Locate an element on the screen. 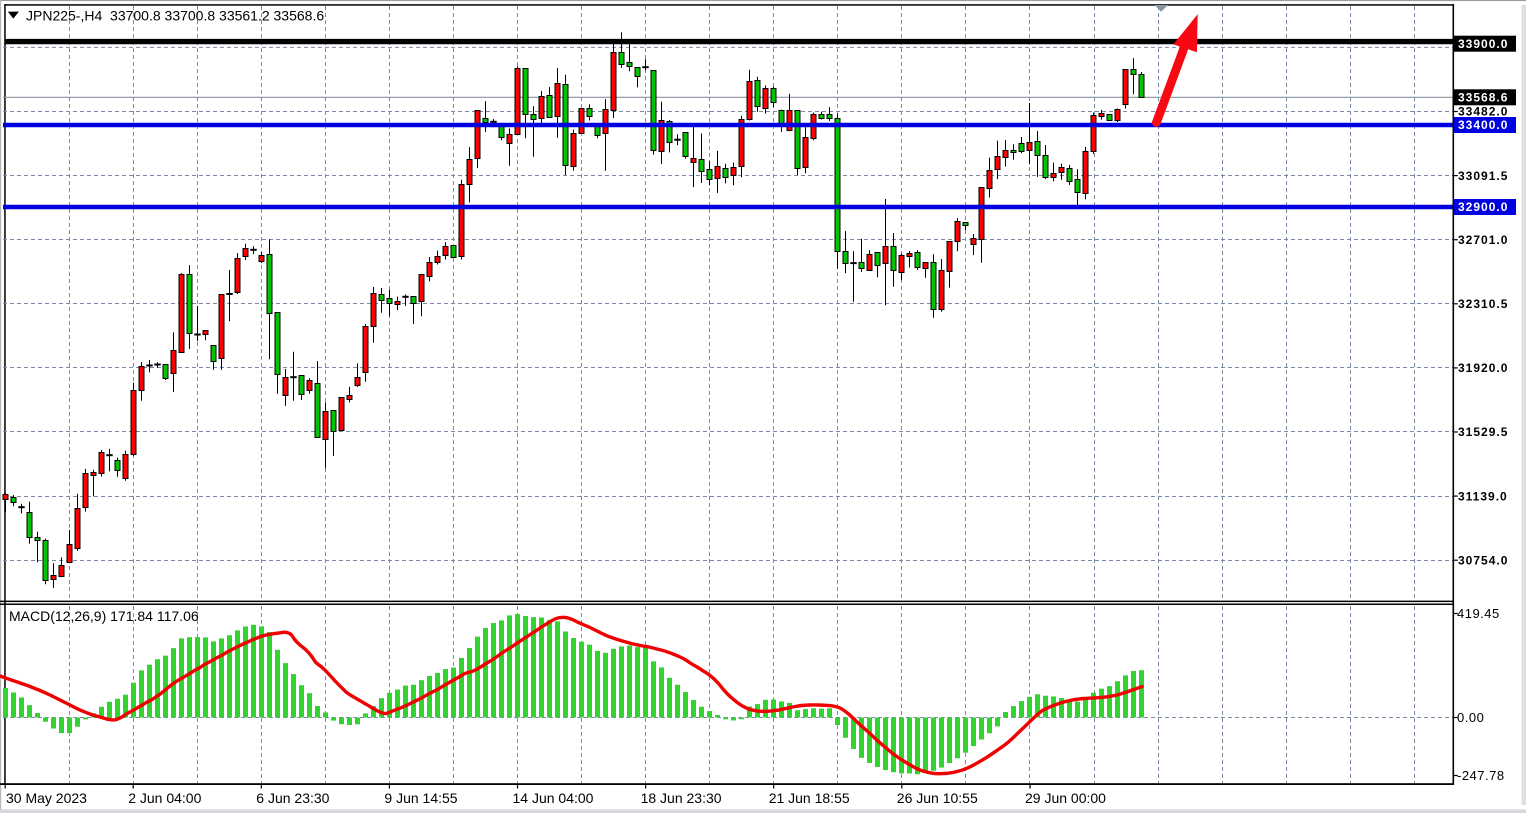 Image resolution: width=1526 pixels, height=813 pixels. svg-text: 2 Jun 04:00 is located at coordinates (164, 798).